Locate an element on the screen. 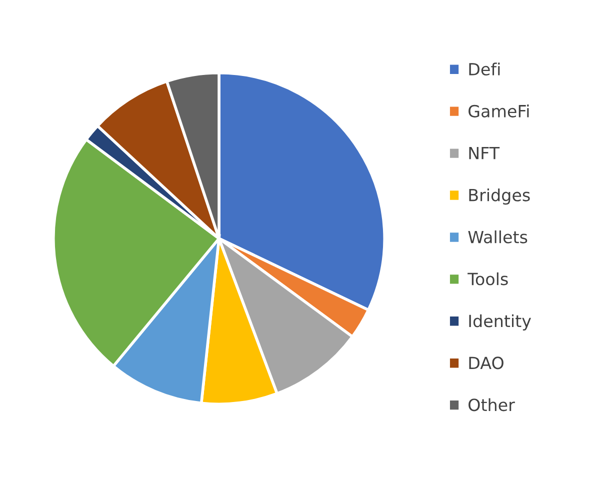  legend-label: Bridges is located at coordinates (499, 196).